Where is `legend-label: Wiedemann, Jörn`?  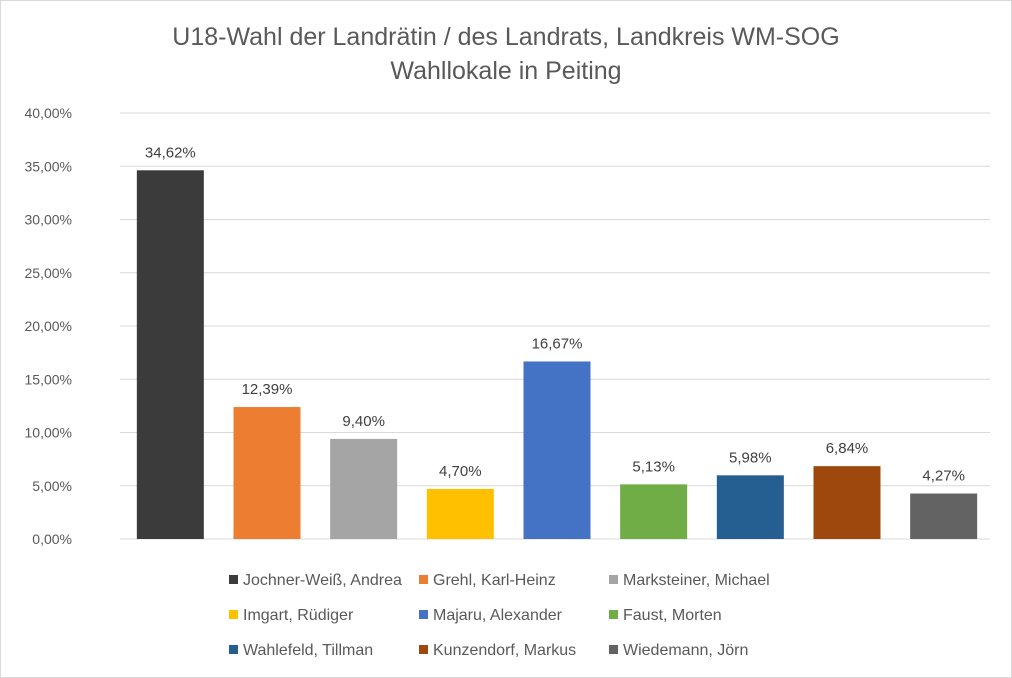
legend-label: Wiedemann, Jörn is located at coordinates (685, 650).